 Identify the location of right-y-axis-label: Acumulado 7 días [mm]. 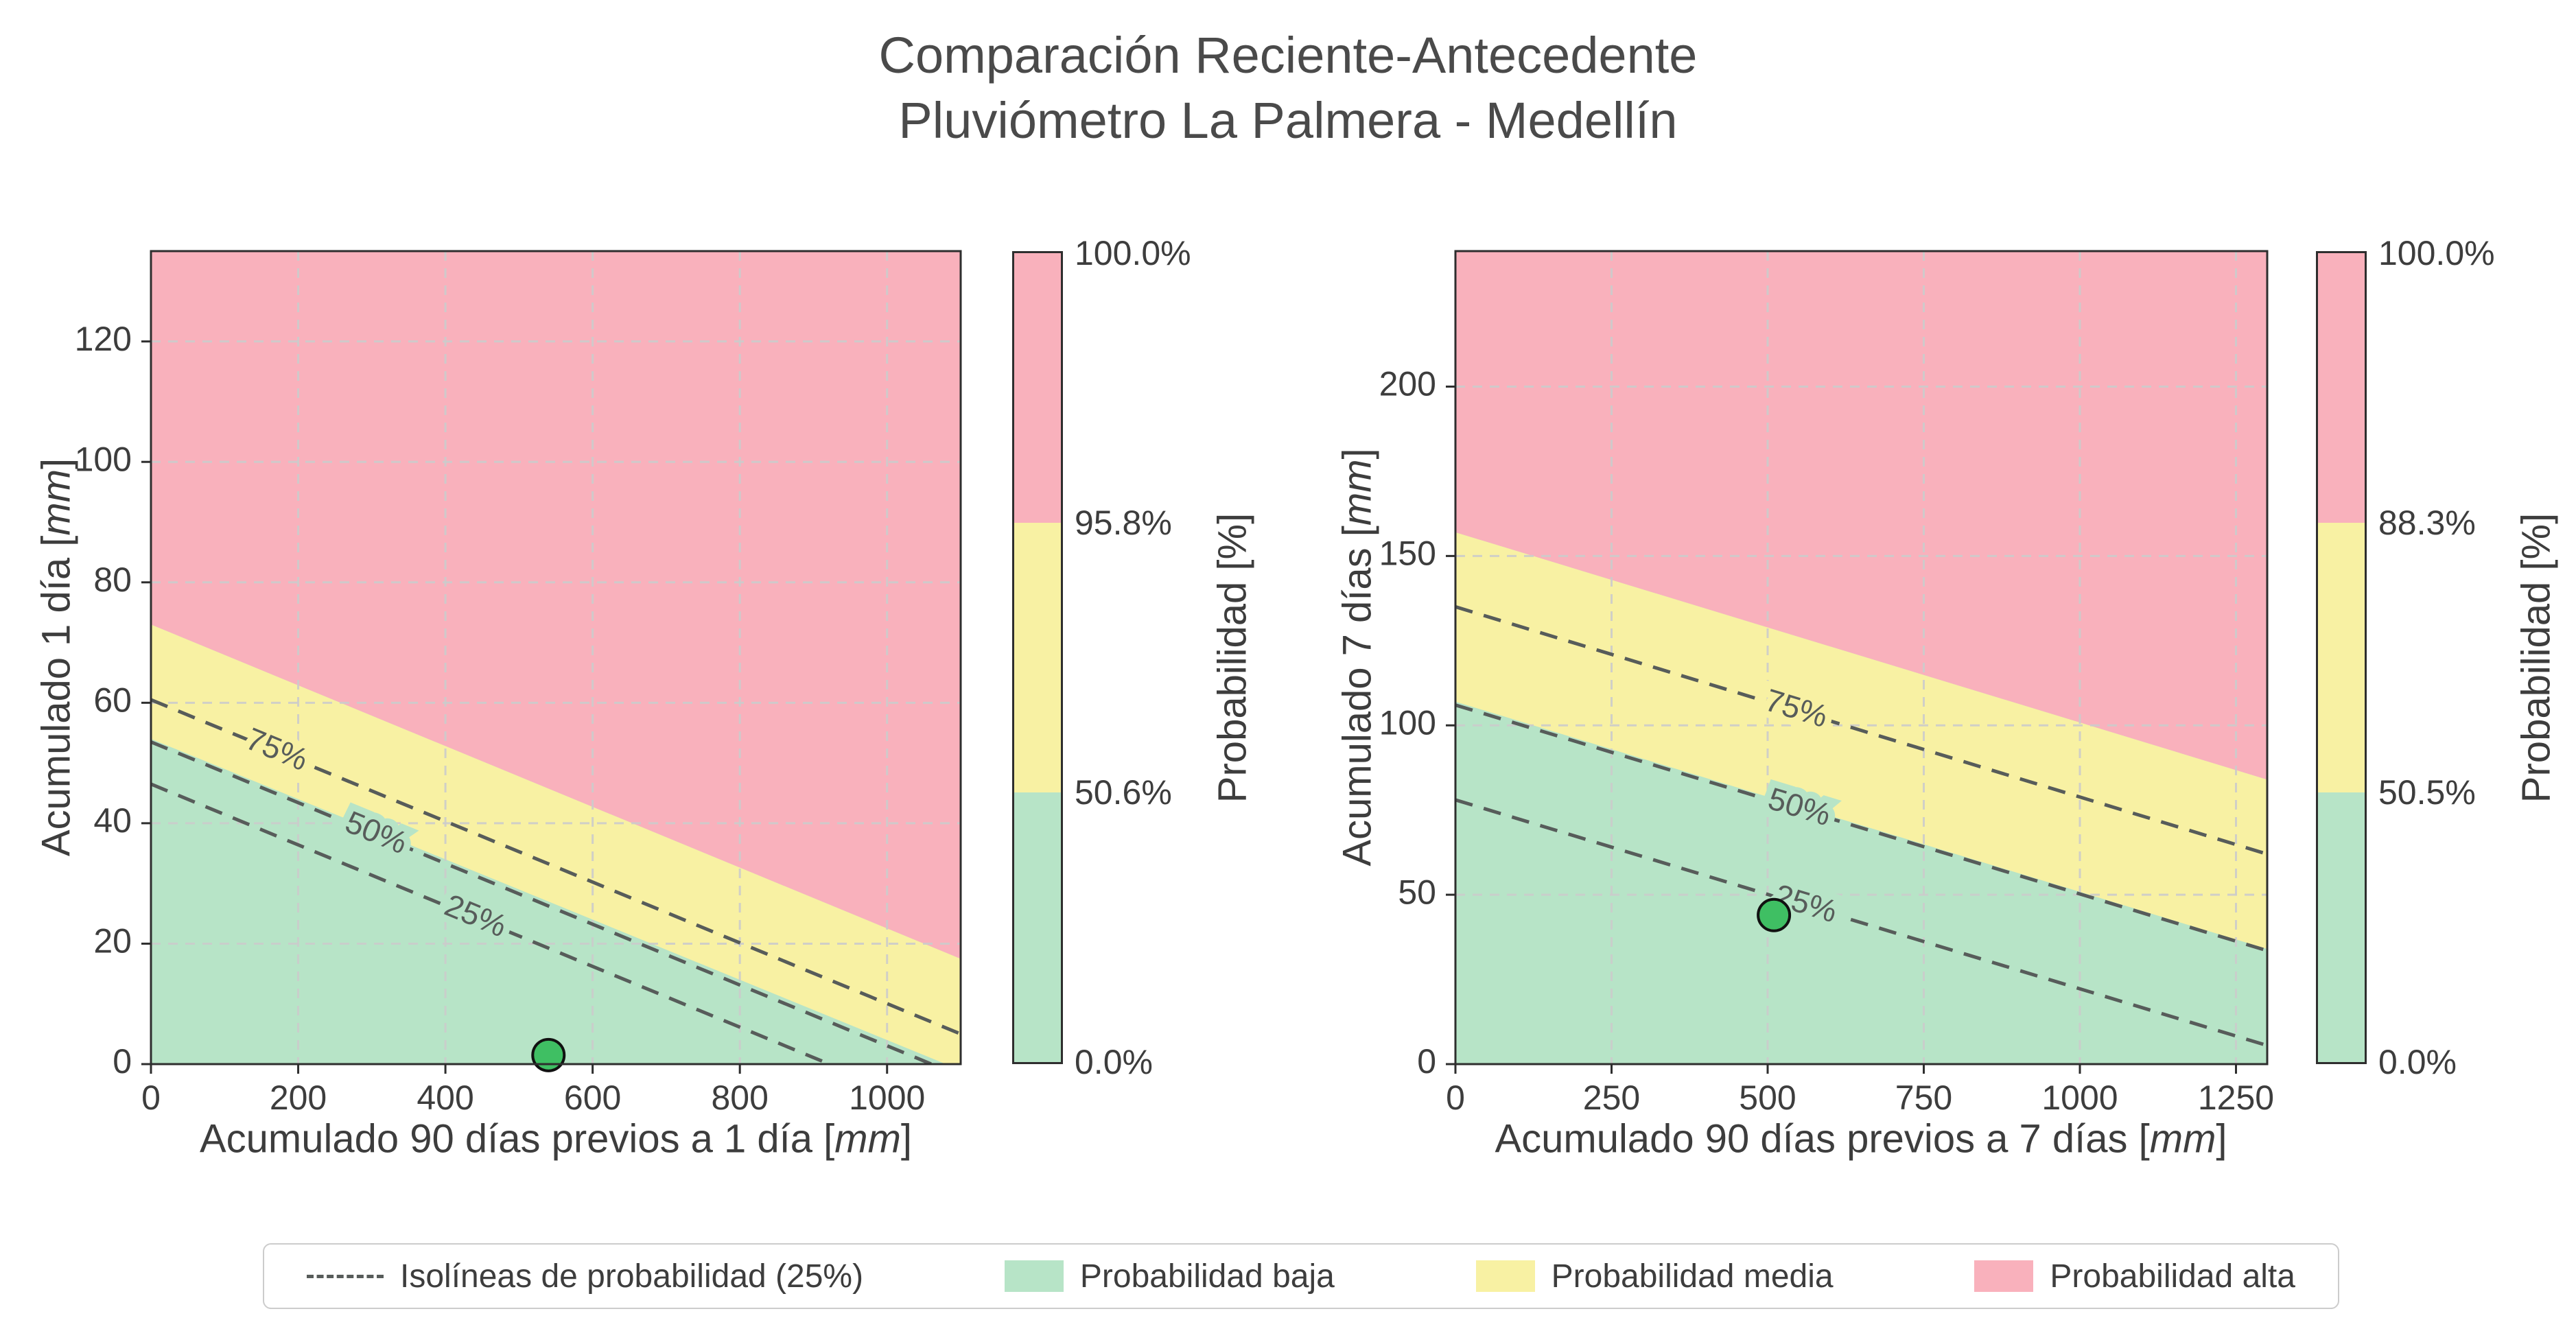
(1357, 657).